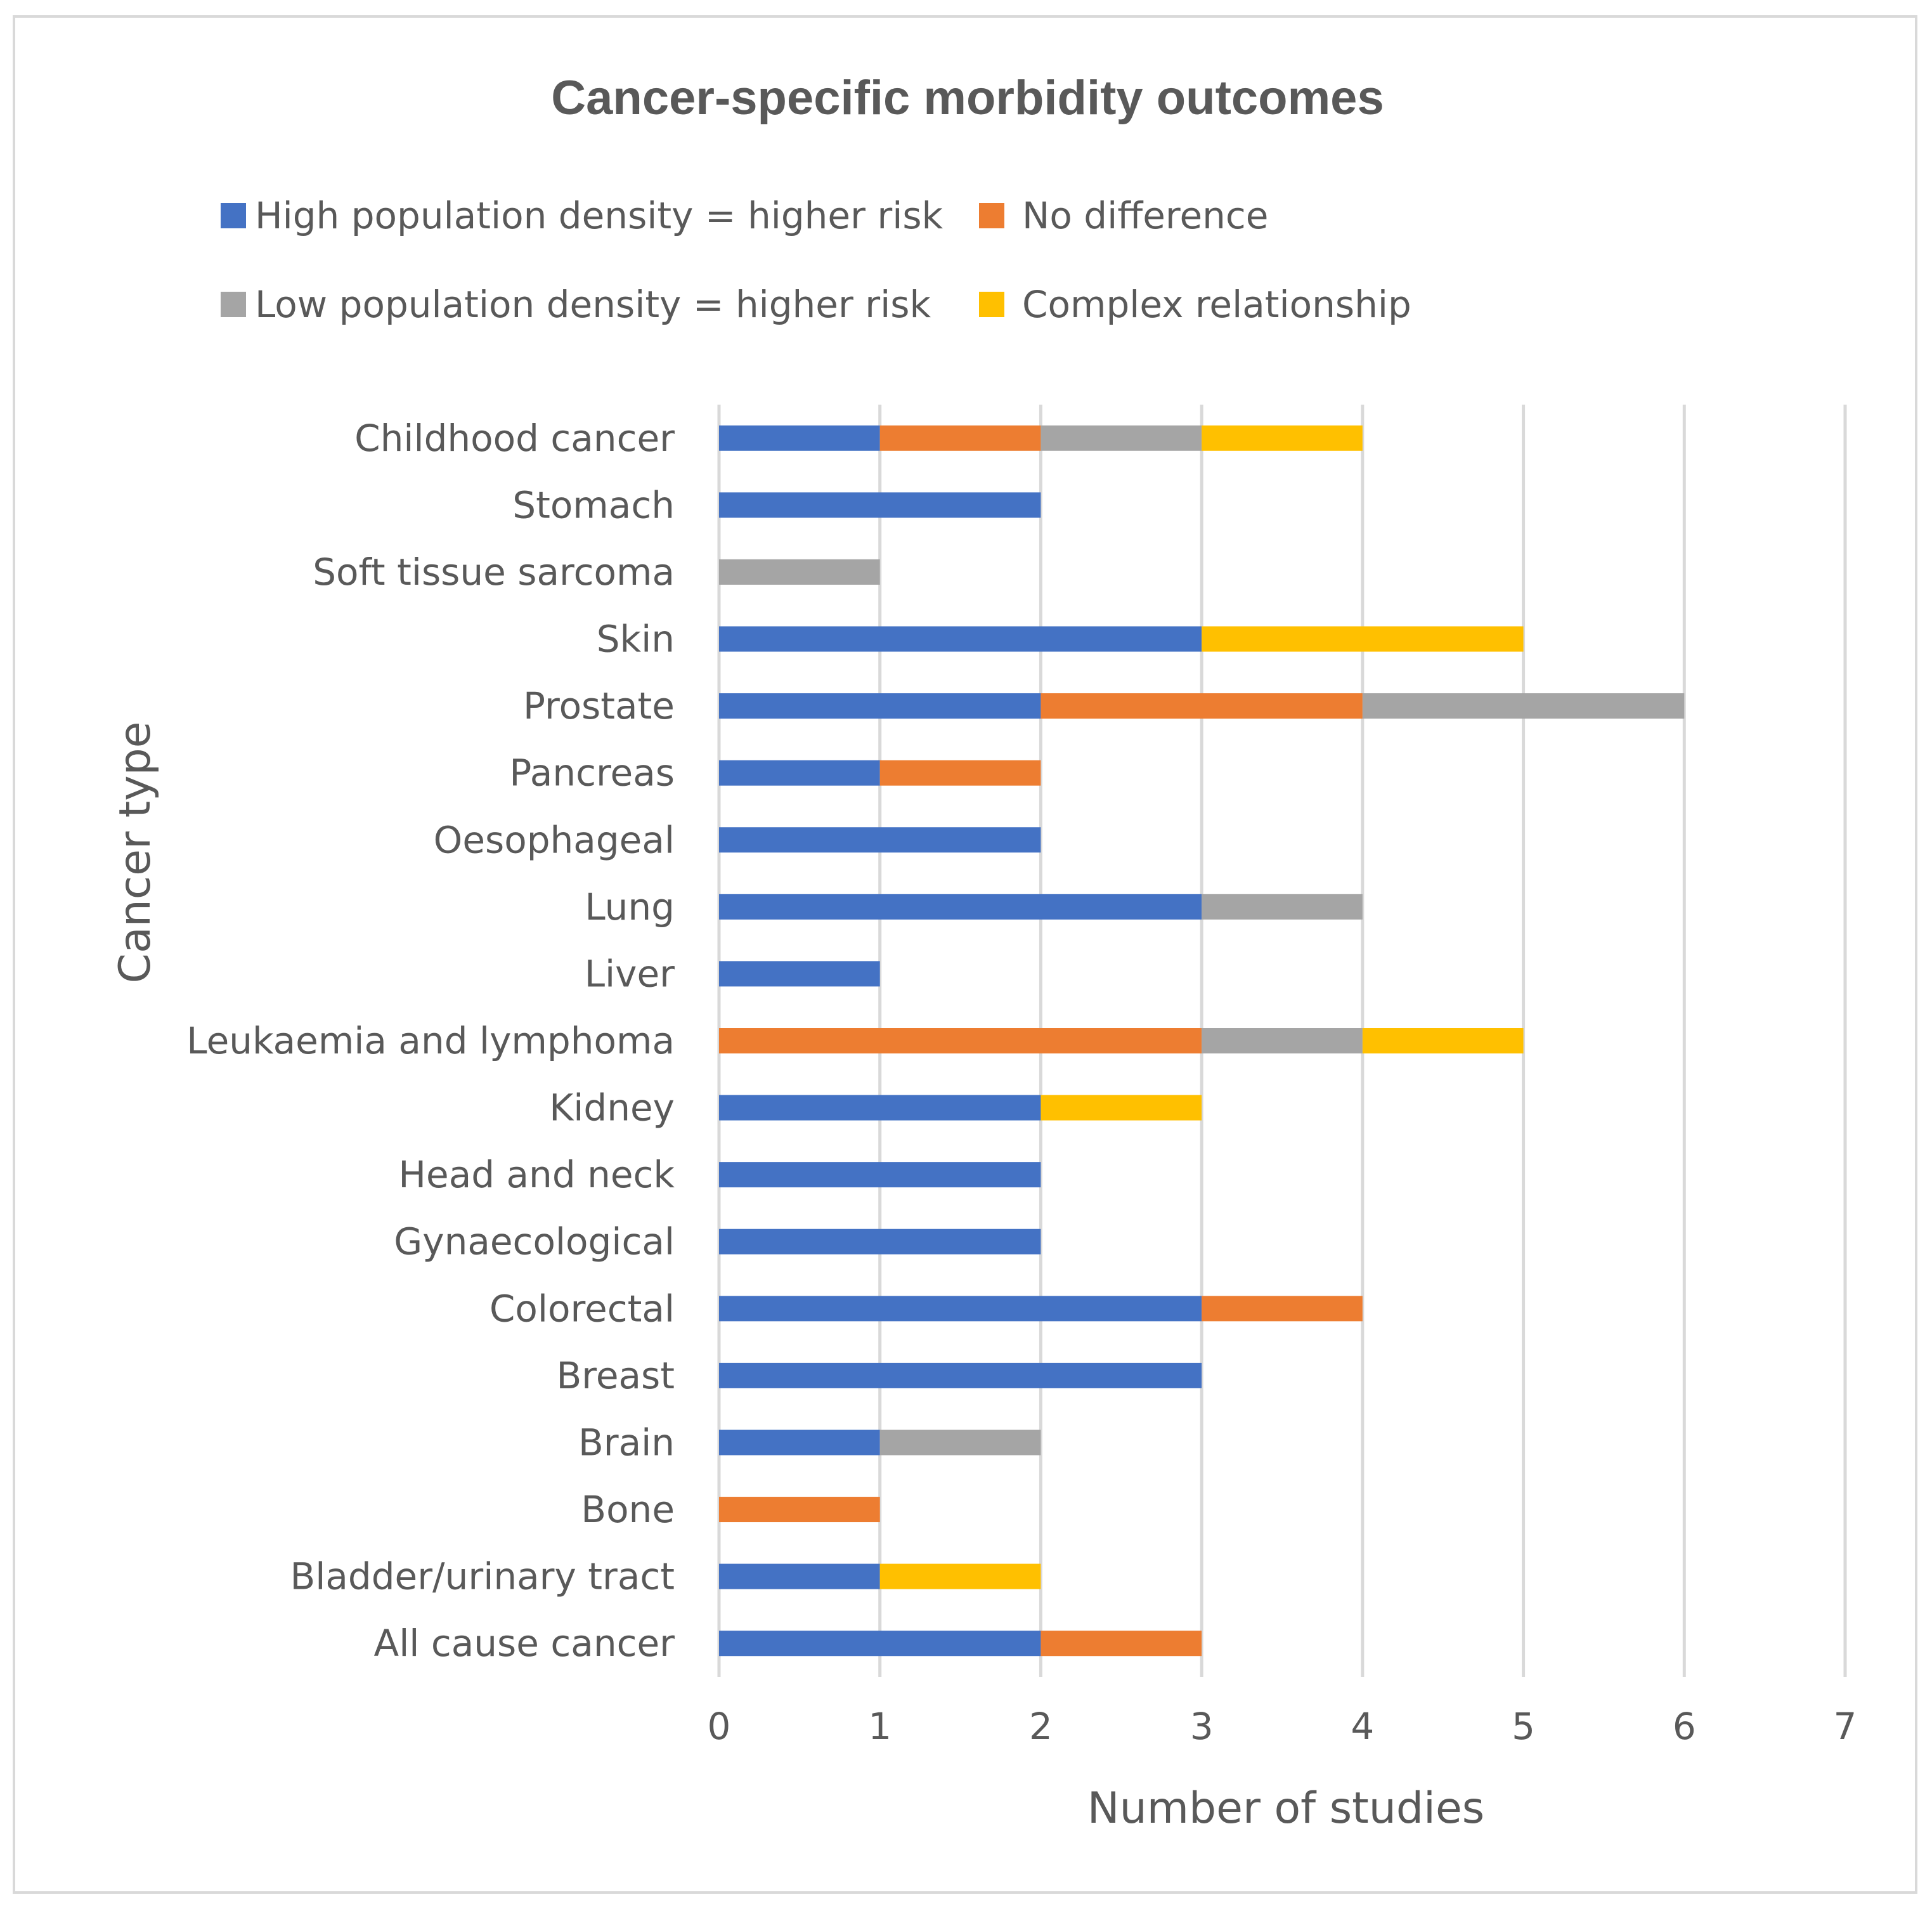  What do you see at coordinates (628, 1509) in the screenshot?
I see `category-label-bone: Bone` at bounding box center [628, 1509].